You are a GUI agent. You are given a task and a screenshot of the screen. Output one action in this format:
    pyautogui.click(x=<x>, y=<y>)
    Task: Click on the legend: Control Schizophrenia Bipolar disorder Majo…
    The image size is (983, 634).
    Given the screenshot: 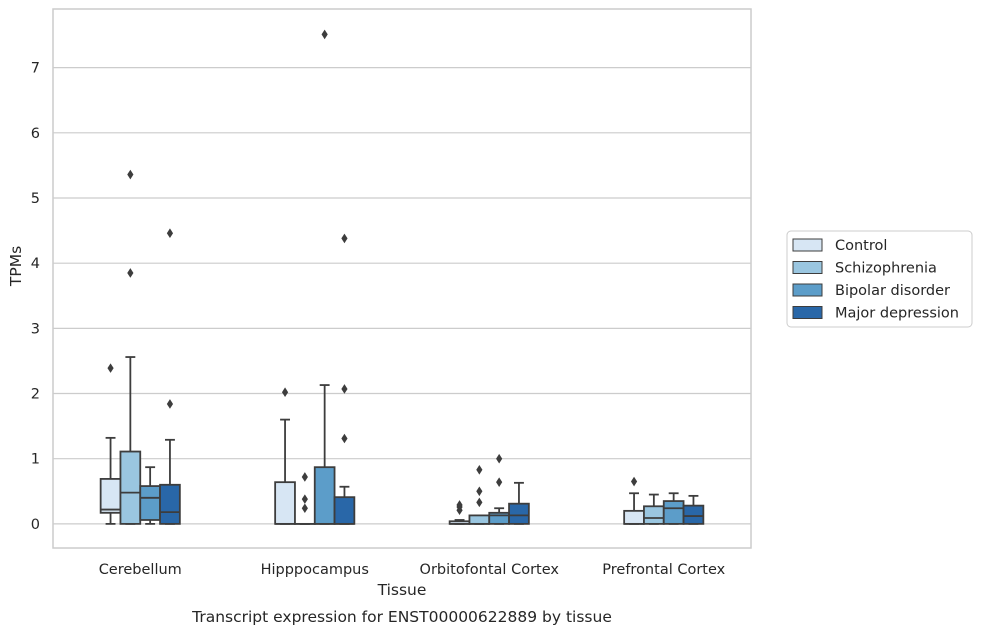 What is the action you would take?
    pyautogui.click(x=879, y=279)
    